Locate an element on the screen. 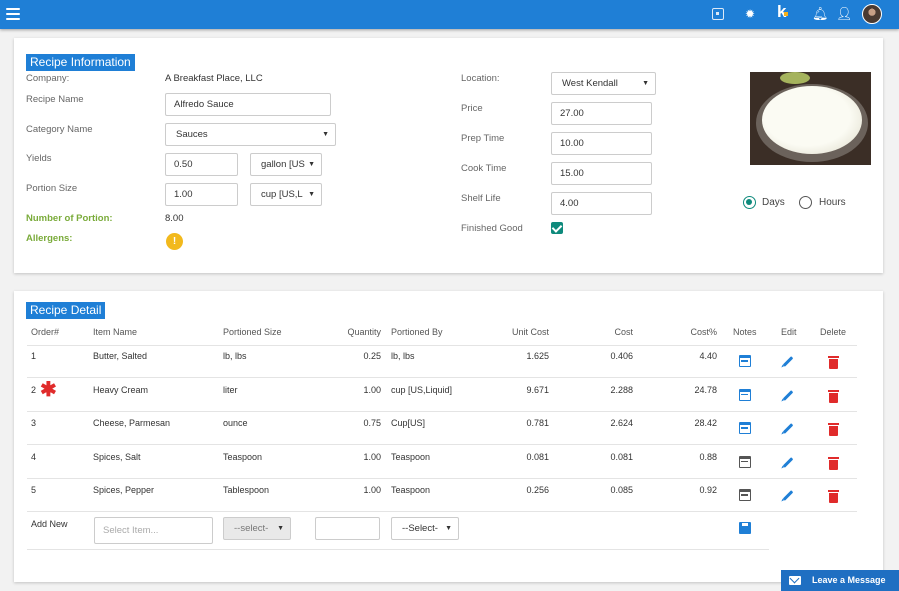 This screenshot has height=591, width=899. col-order: Order# is located at coordinates (45, 332).